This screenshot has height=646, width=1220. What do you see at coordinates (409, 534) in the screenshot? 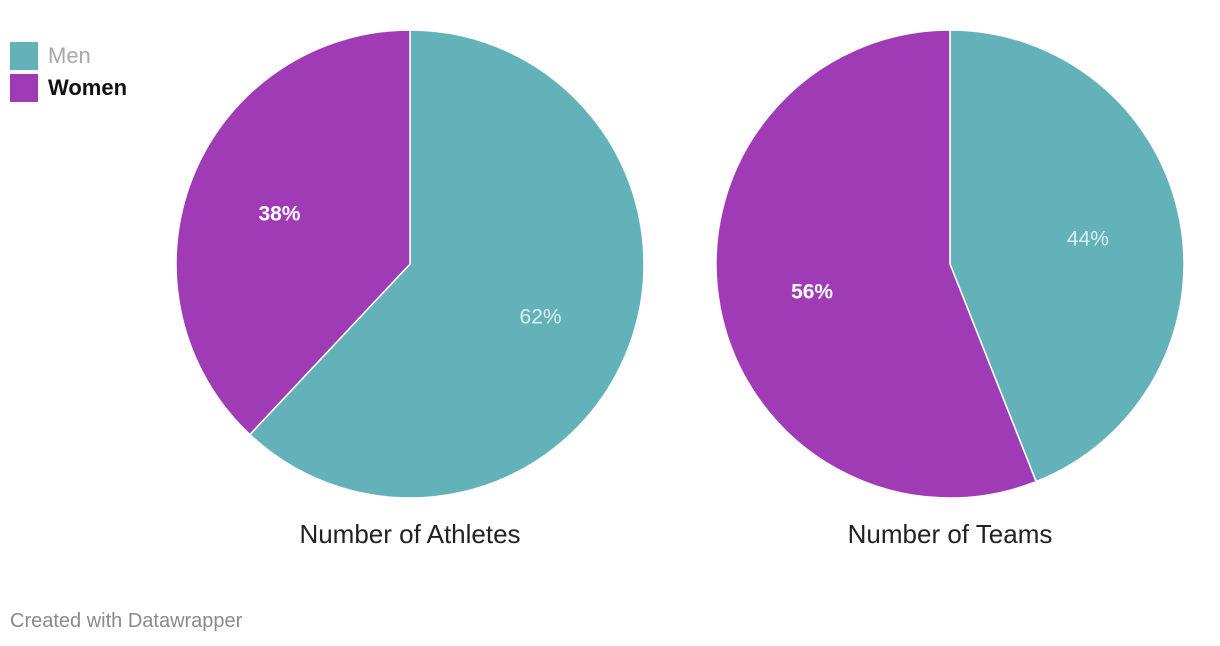
I see `chart-title: Number of Athletes` at bounding box center [409, 534].